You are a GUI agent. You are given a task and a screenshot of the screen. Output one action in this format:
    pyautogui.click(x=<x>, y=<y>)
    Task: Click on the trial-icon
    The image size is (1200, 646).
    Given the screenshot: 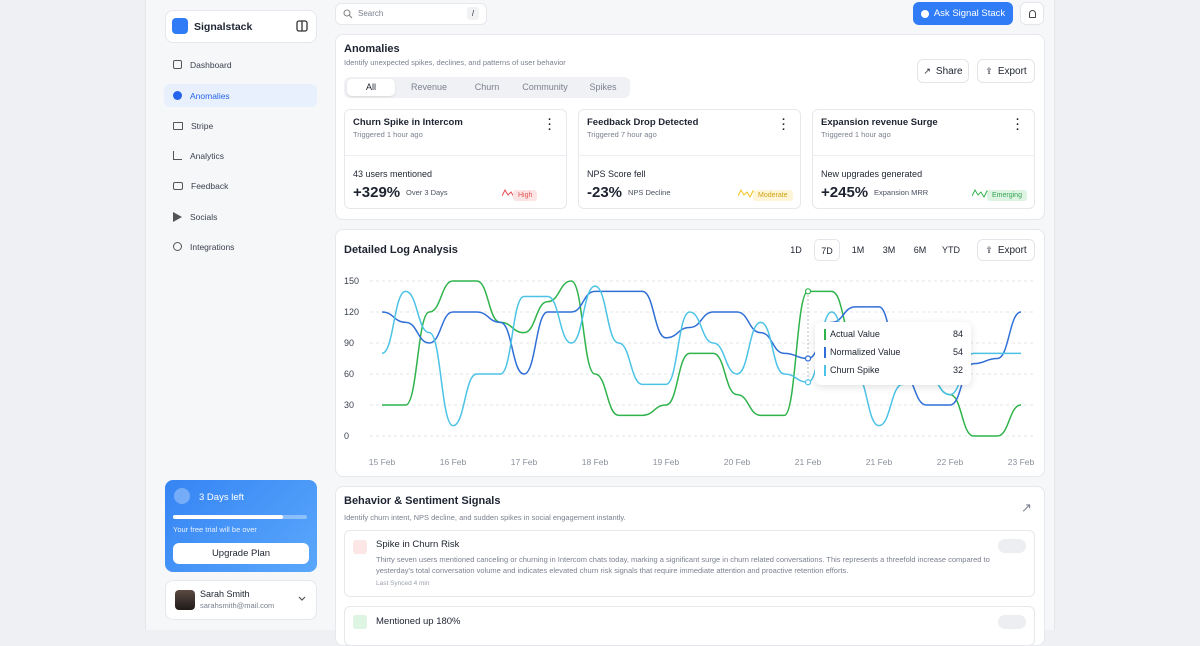 What is the action you would take?
    pyautogui.click(x=182, y=496)
    